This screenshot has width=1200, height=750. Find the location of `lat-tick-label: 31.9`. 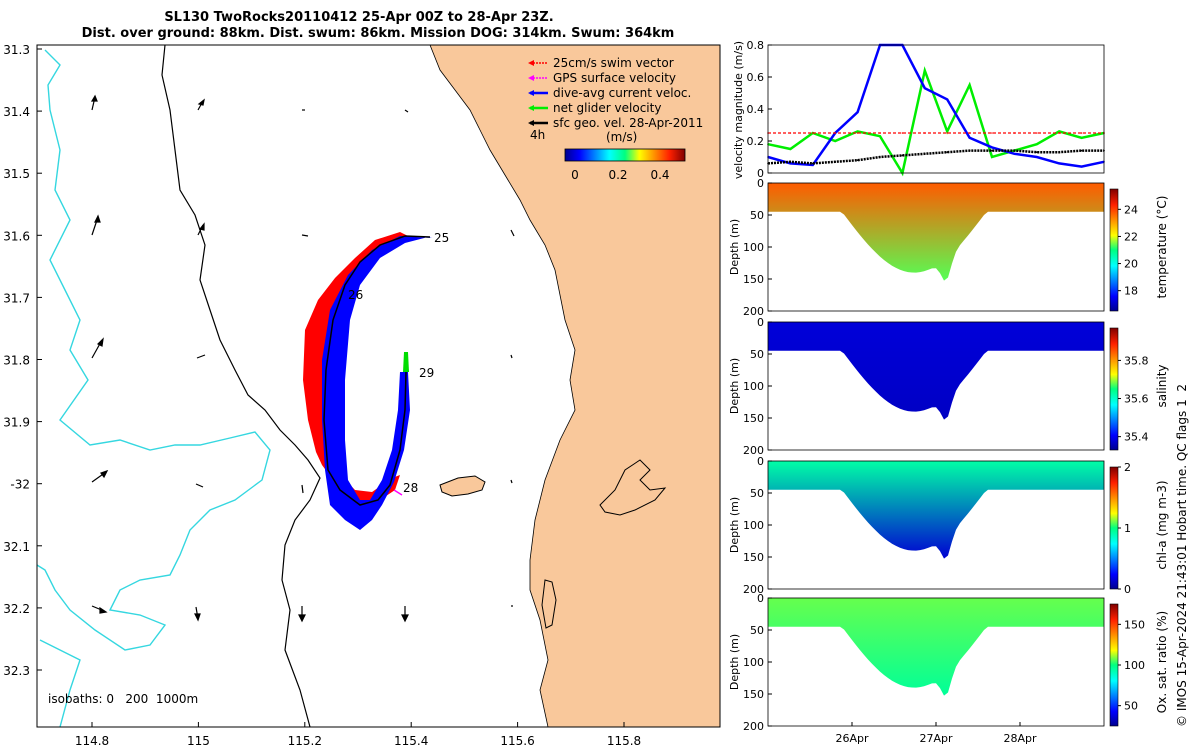

lat-tick-label: 31.9 is located at coordinates (16, 423).